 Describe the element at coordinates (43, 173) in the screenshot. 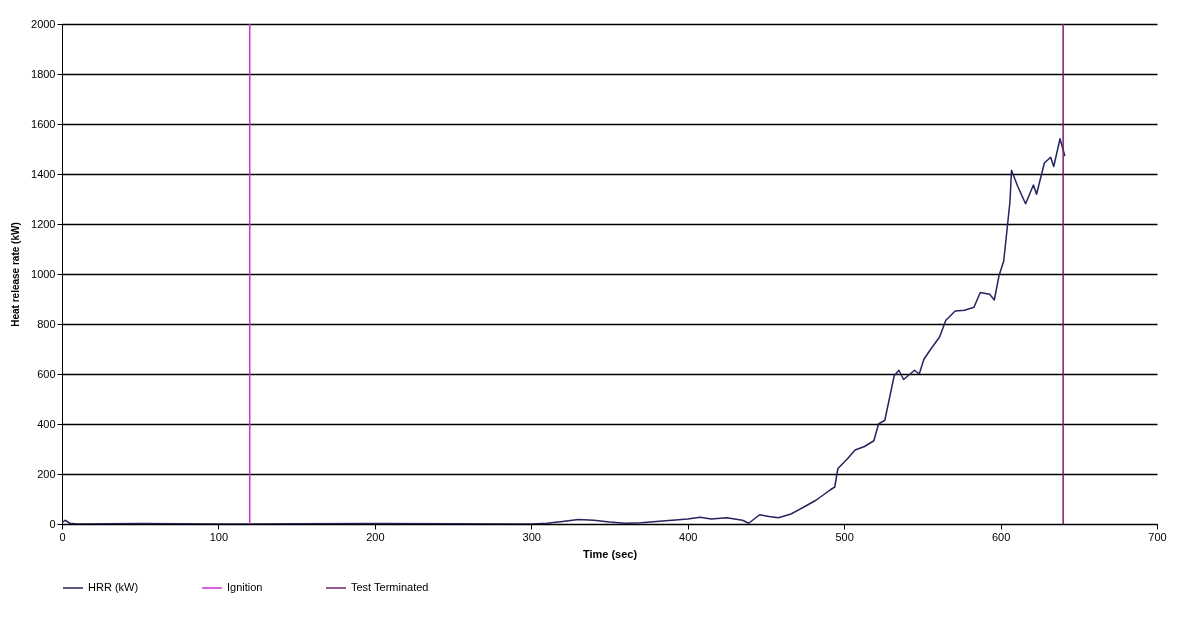

I see `y-tick-label: 1400` at that location.